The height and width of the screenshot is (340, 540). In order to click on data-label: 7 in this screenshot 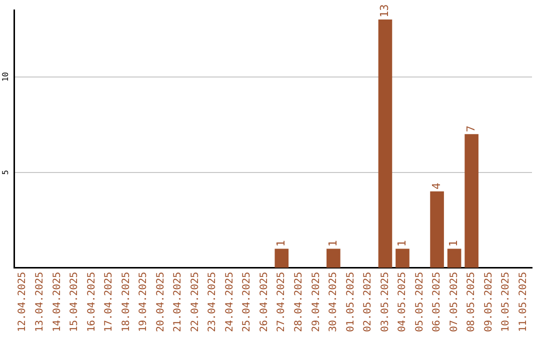, I will do `click(471, 129)`.